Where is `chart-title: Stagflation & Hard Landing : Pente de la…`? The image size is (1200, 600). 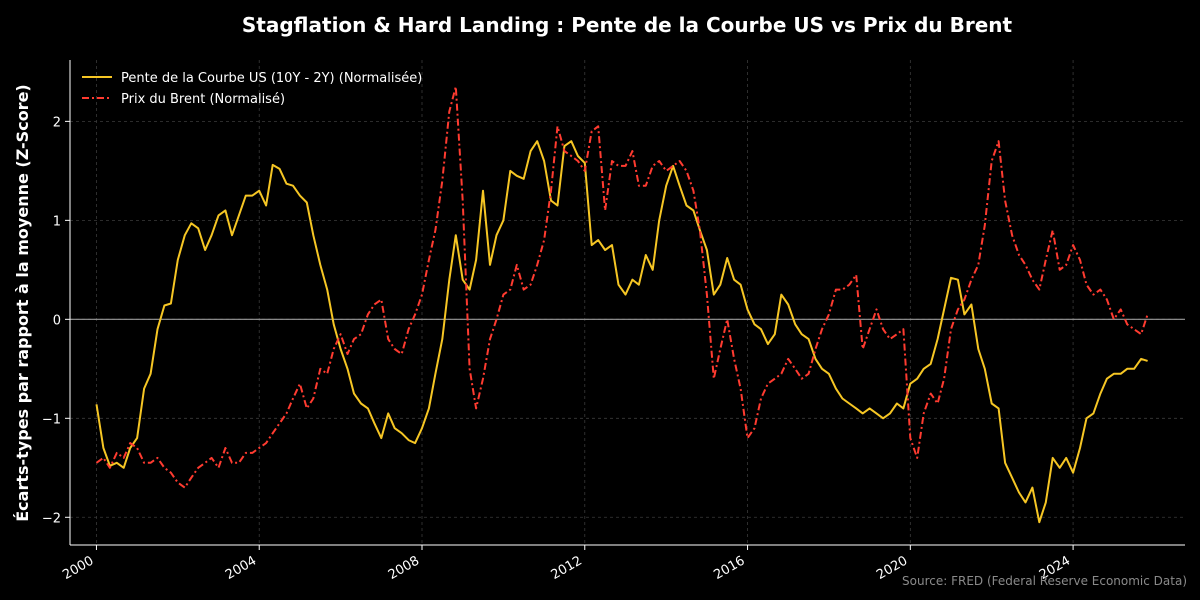 chart-title: Stagflation & Hard Landing : Pente de la… is located at coordinates (627, 25).